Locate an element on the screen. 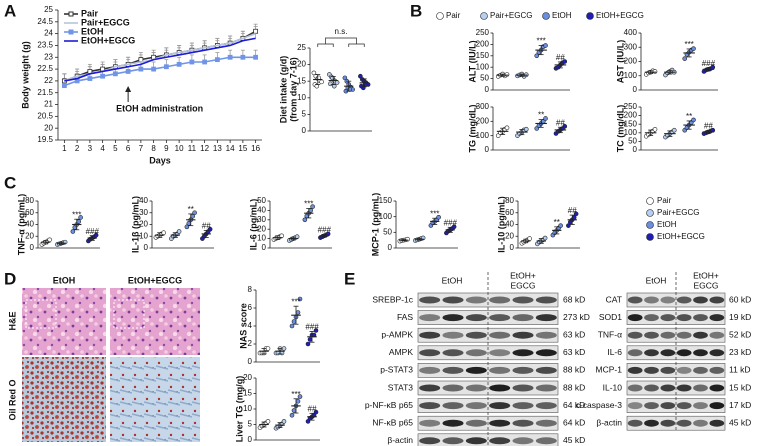  blot-label: MCP-1 is located at coordinates (609, 370).